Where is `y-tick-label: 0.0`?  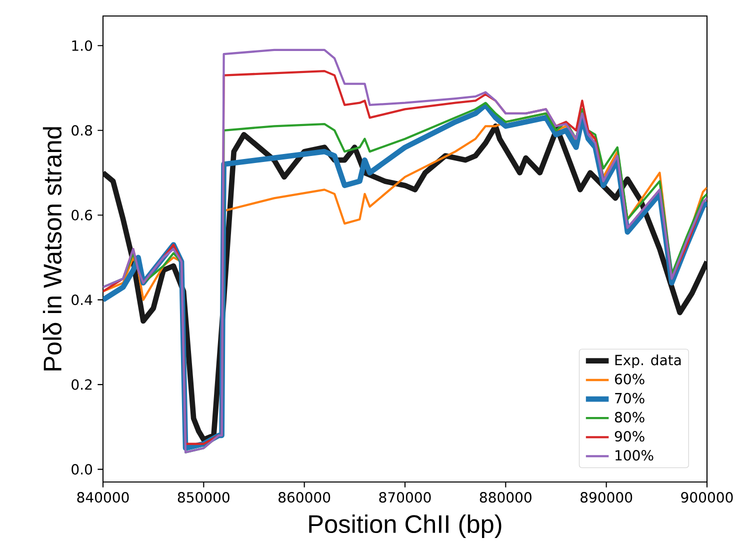
y-tick-label: 0.0 is located at coordinates (82, 469).